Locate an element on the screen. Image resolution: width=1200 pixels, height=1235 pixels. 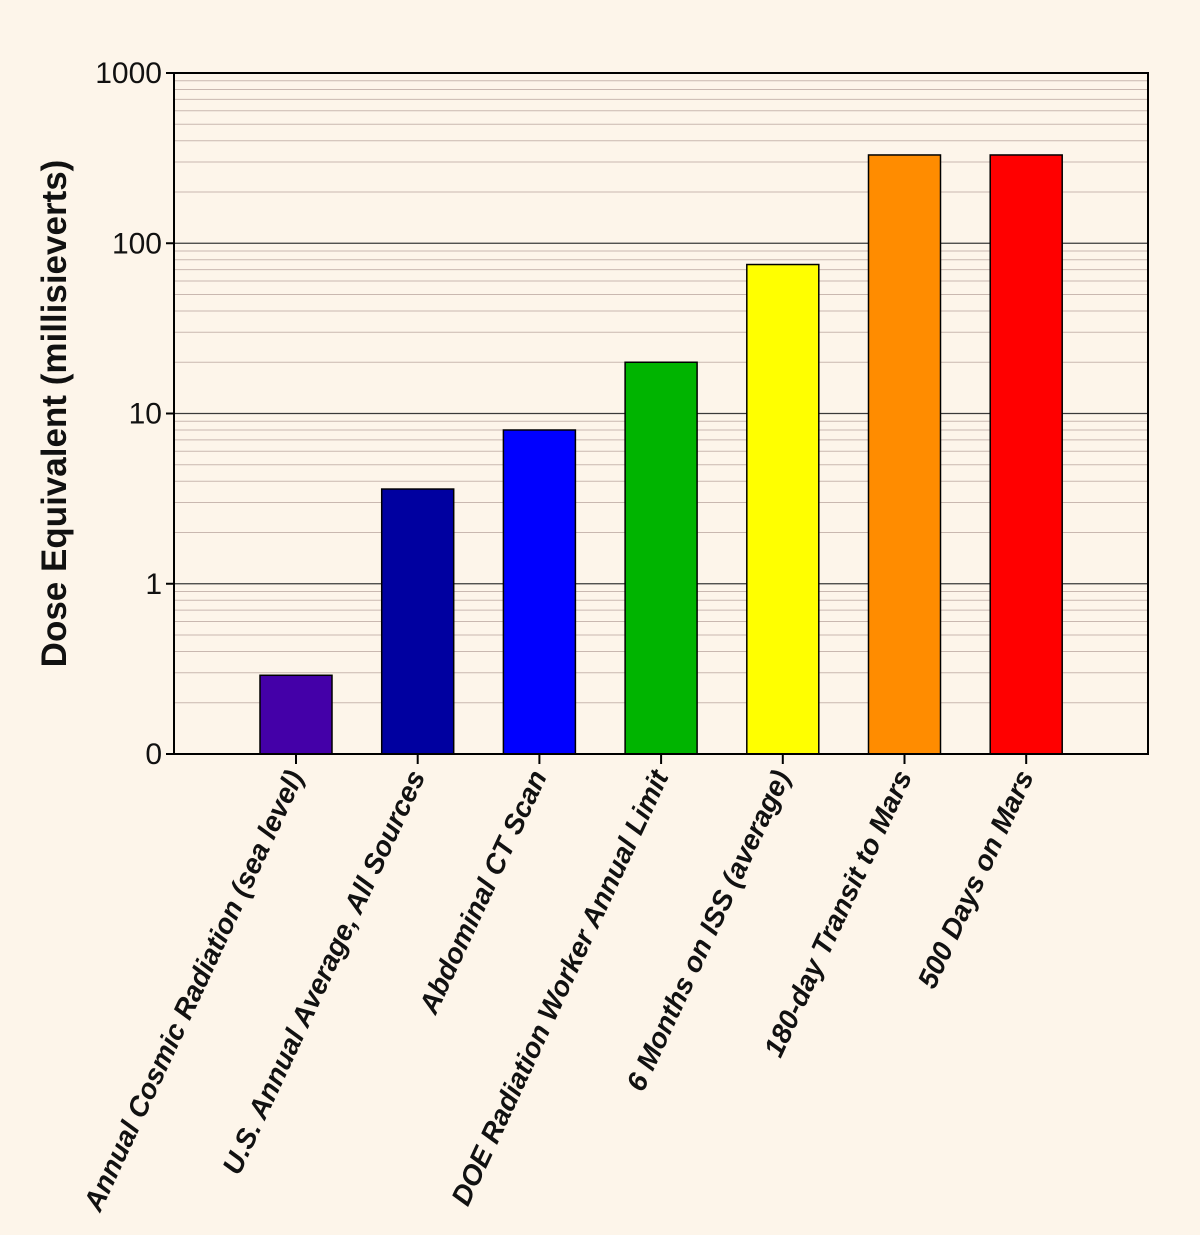
y-tick-label: 10 is located at coordinates (145, 414).